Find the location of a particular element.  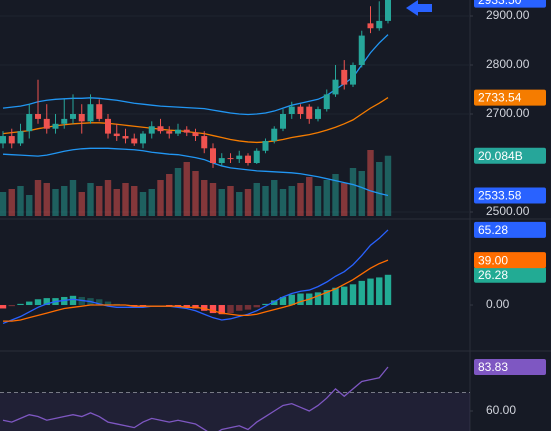

value-label: 2733.54 is located at coordinates (500, 98).